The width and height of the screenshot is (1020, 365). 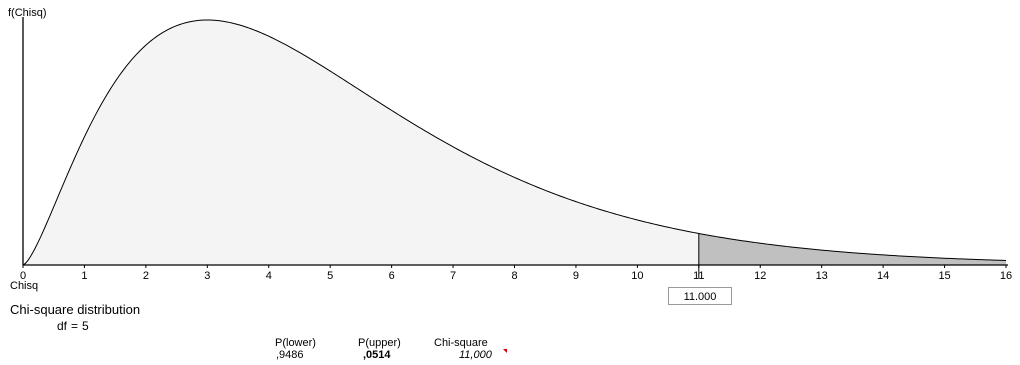 I want to click on y-axis-label: f(Chisq), so click(x=27, y=13).